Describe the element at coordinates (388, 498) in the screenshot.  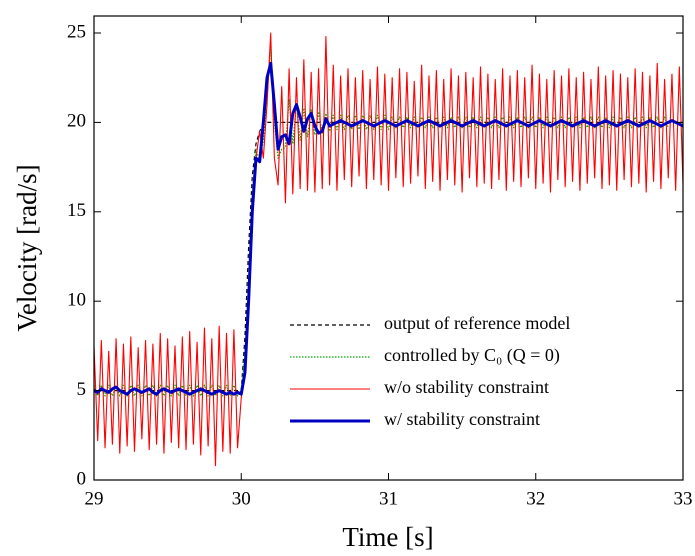
I see `x-tick-label: 31` at that location.